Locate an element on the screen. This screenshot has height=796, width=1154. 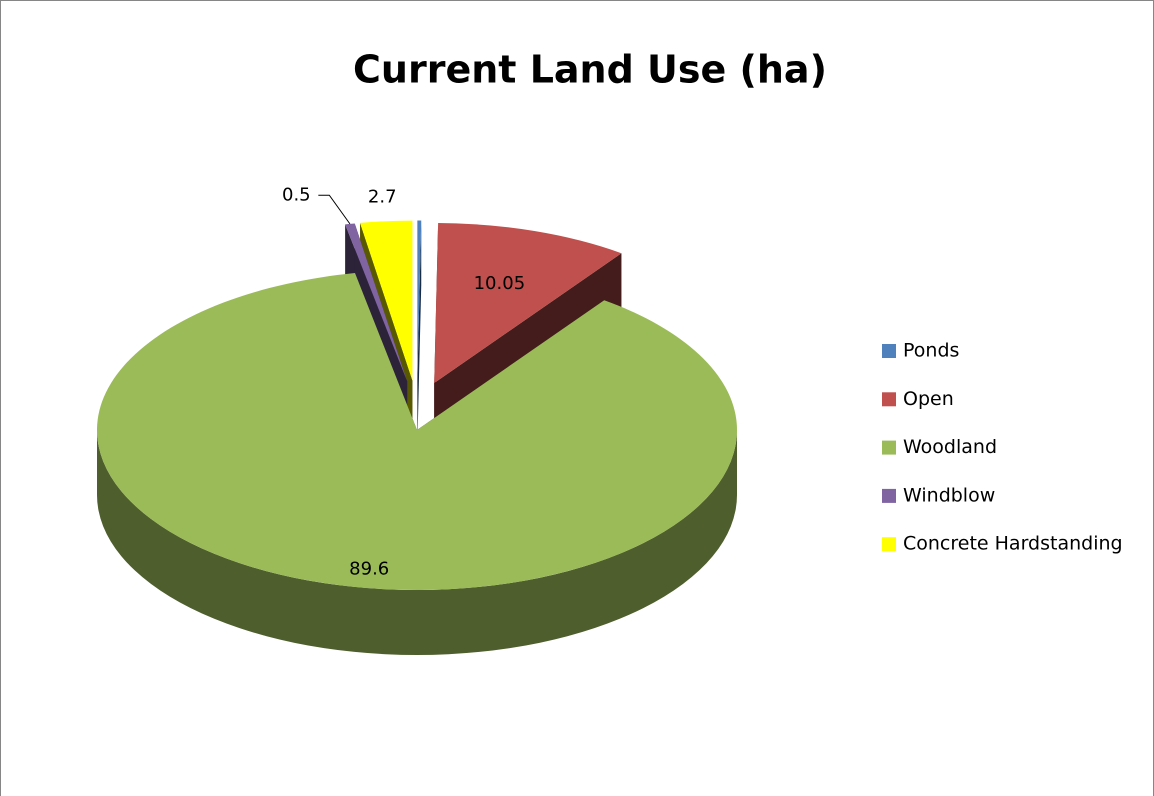
legend-label: Concrete Hardstanding is located at coordinates (1013, 544).